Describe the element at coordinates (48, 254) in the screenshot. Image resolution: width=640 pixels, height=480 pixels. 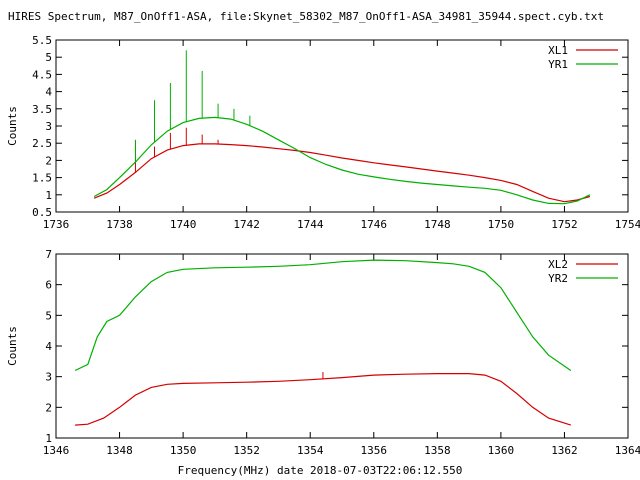
I see `y-tick-label: 7` at that location.